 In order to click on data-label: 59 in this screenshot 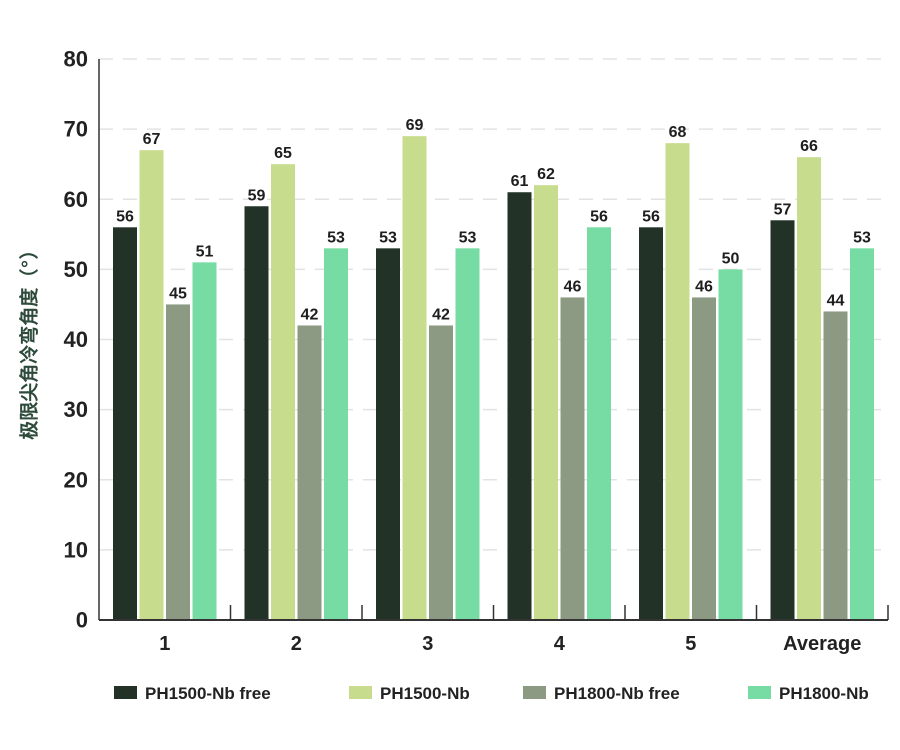, I will do `click(257, 195)`.